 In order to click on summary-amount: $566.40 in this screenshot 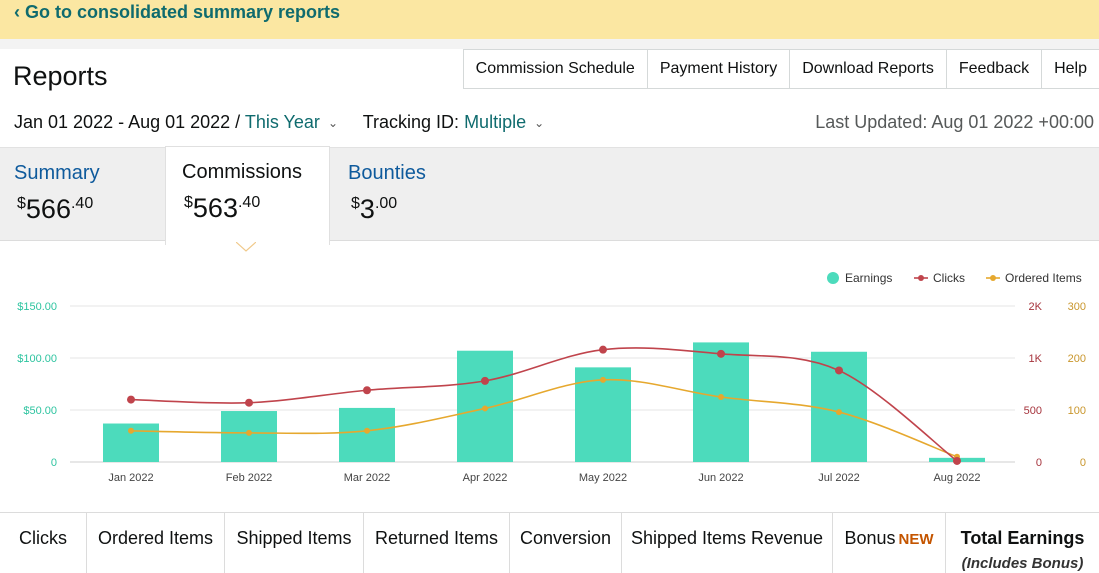, I will do `click(55, 209)`.